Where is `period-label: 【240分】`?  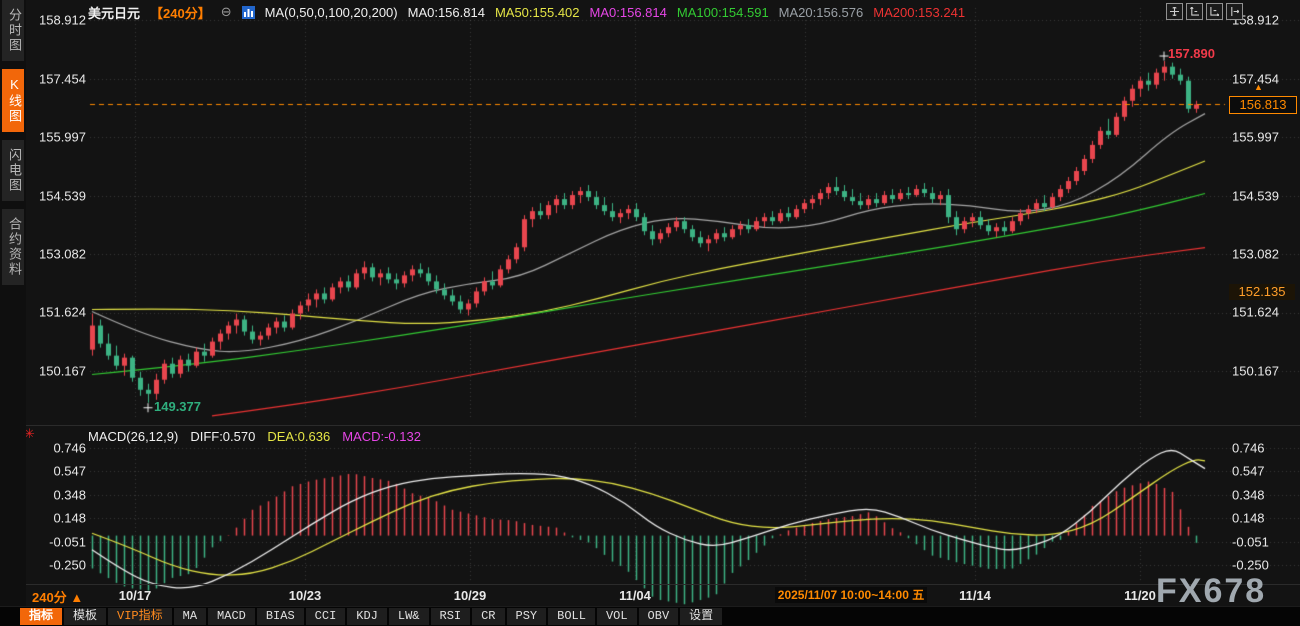 period-label: 【240分】 is located at coordinates (180, 13).